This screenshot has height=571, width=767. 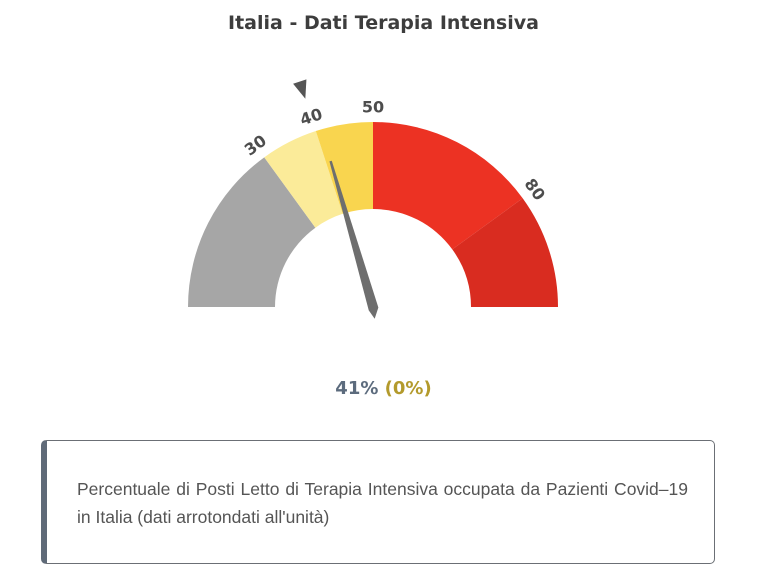 I want to click on tick-label-30: 30, so click(x=255, y=145).